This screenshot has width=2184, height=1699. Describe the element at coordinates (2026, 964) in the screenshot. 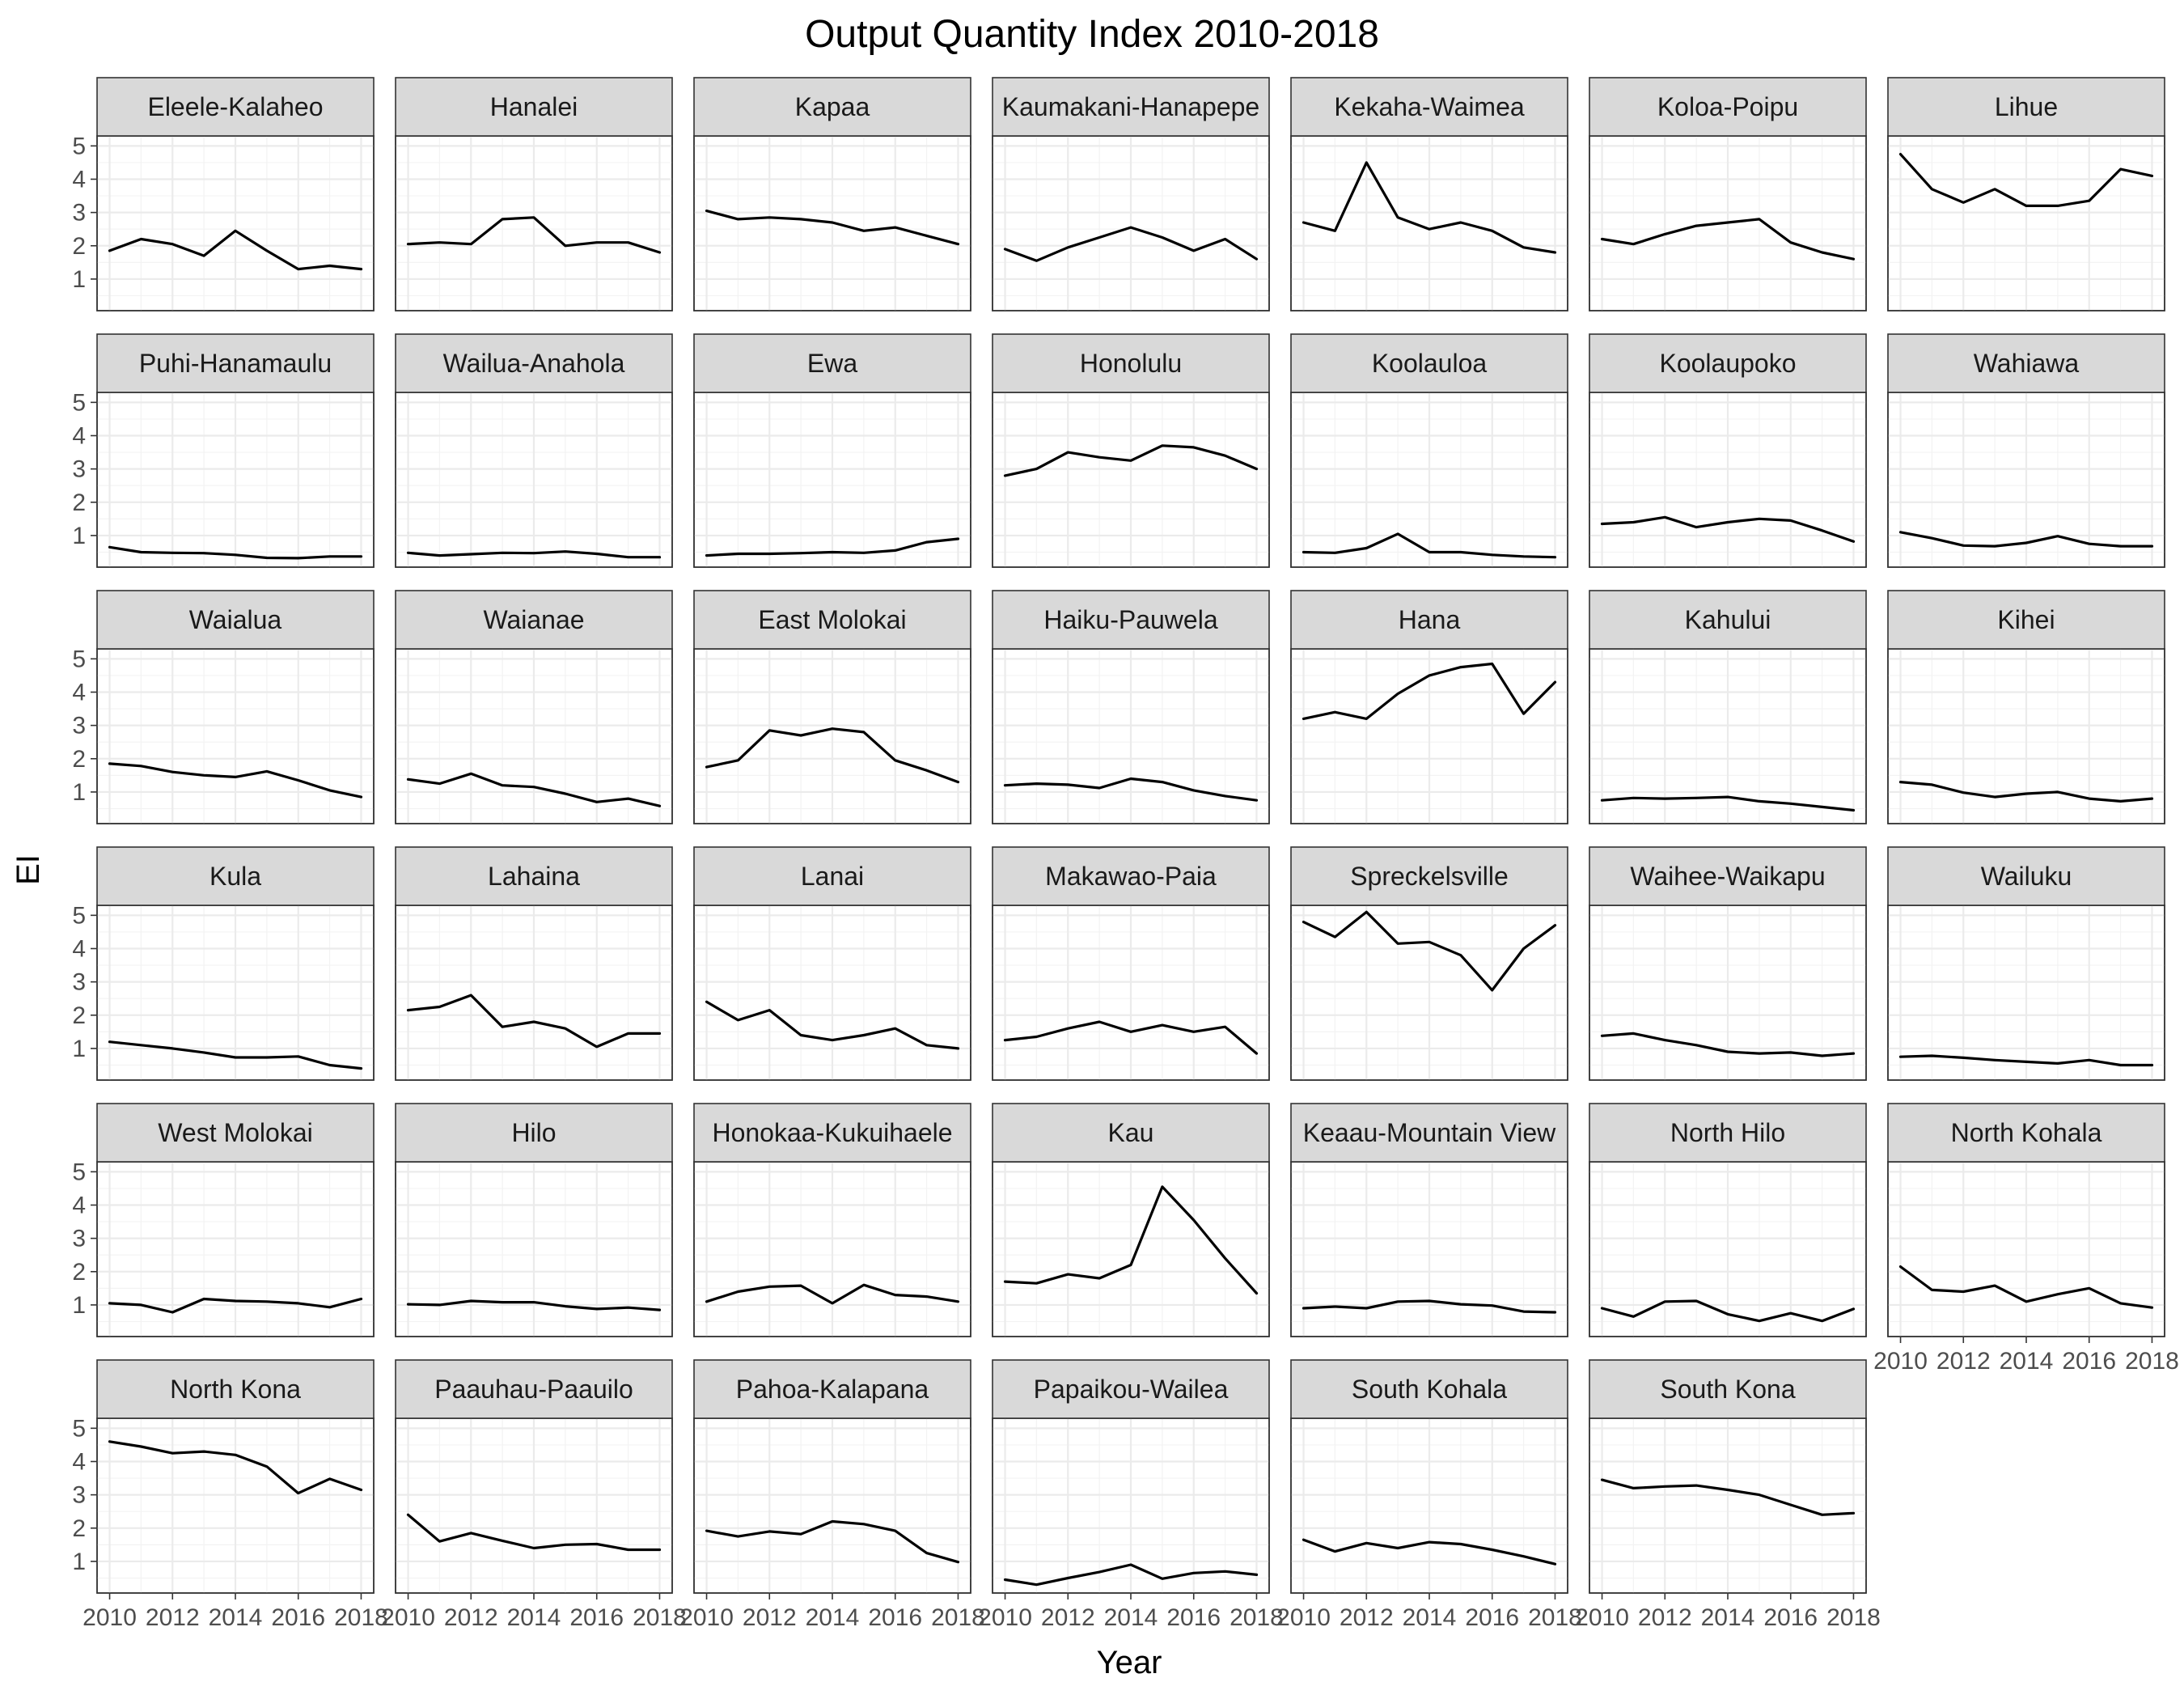

I see `facet-panel: Wailuku` at that location.